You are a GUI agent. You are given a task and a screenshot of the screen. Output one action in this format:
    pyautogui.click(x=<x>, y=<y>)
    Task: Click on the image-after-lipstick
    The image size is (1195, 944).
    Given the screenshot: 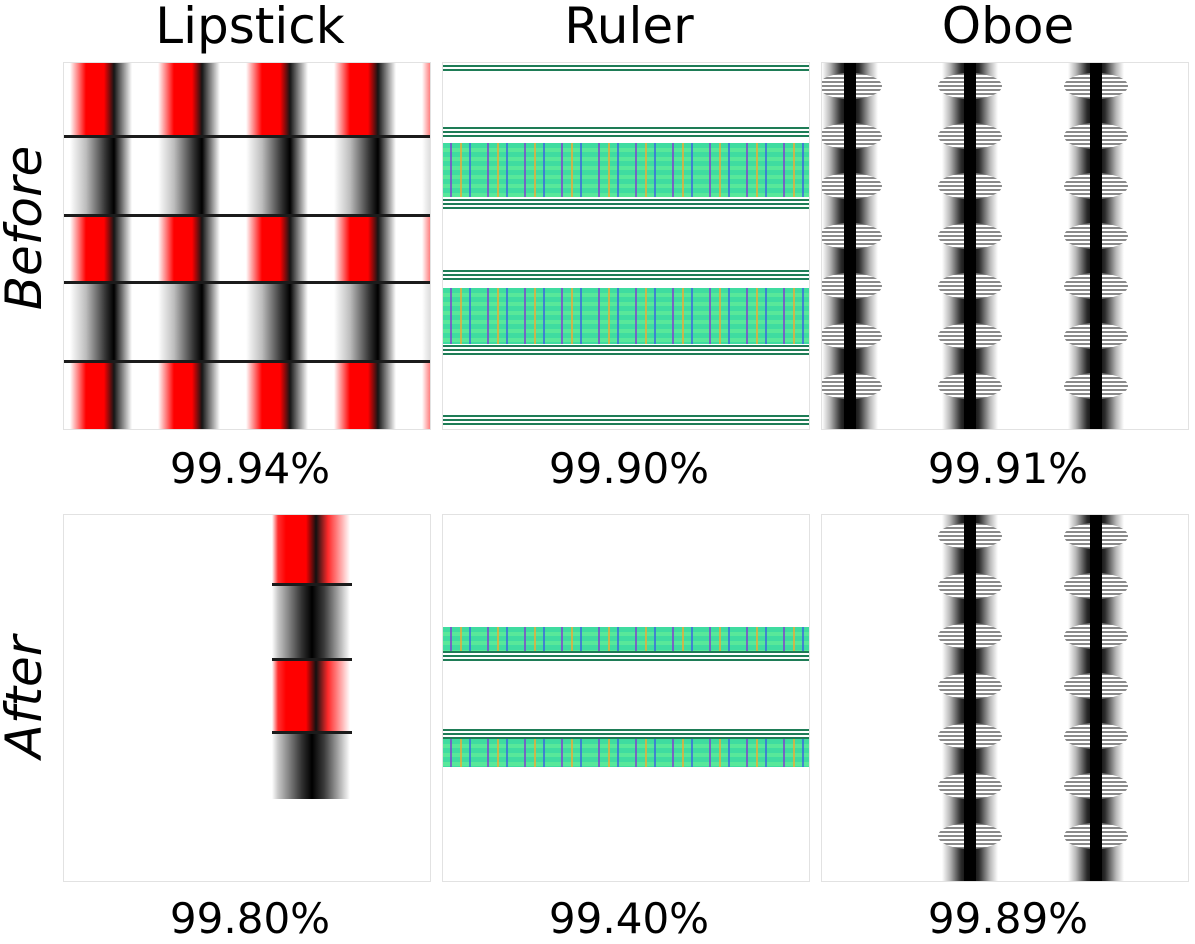 What is the action you would take?
    pyautogui.click(x=247, y=698)
    